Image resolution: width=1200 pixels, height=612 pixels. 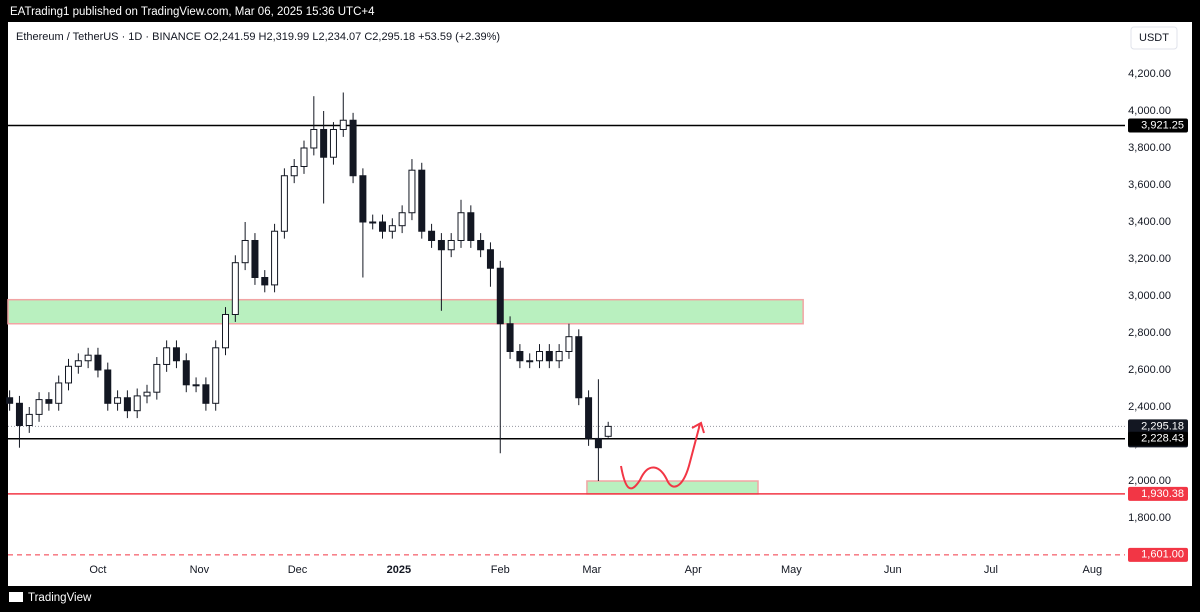 What do you see at coordinates (1149, 518) in the screenshot?
I see `y-tick-label: 1,800.00` at bounding box center [1149, 518].